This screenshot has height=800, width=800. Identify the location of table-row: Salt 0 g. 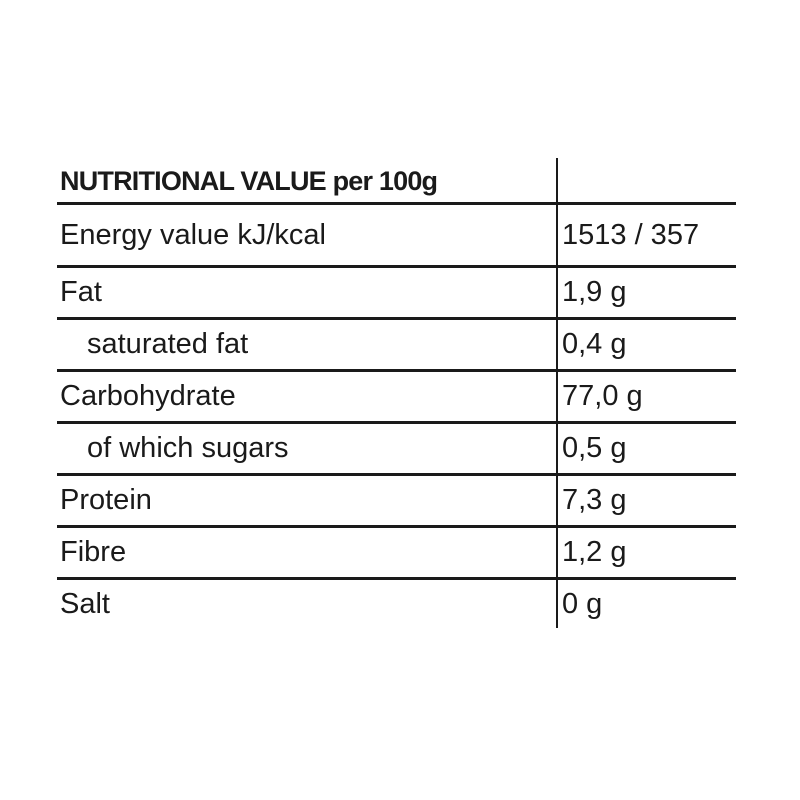
(396, 604).